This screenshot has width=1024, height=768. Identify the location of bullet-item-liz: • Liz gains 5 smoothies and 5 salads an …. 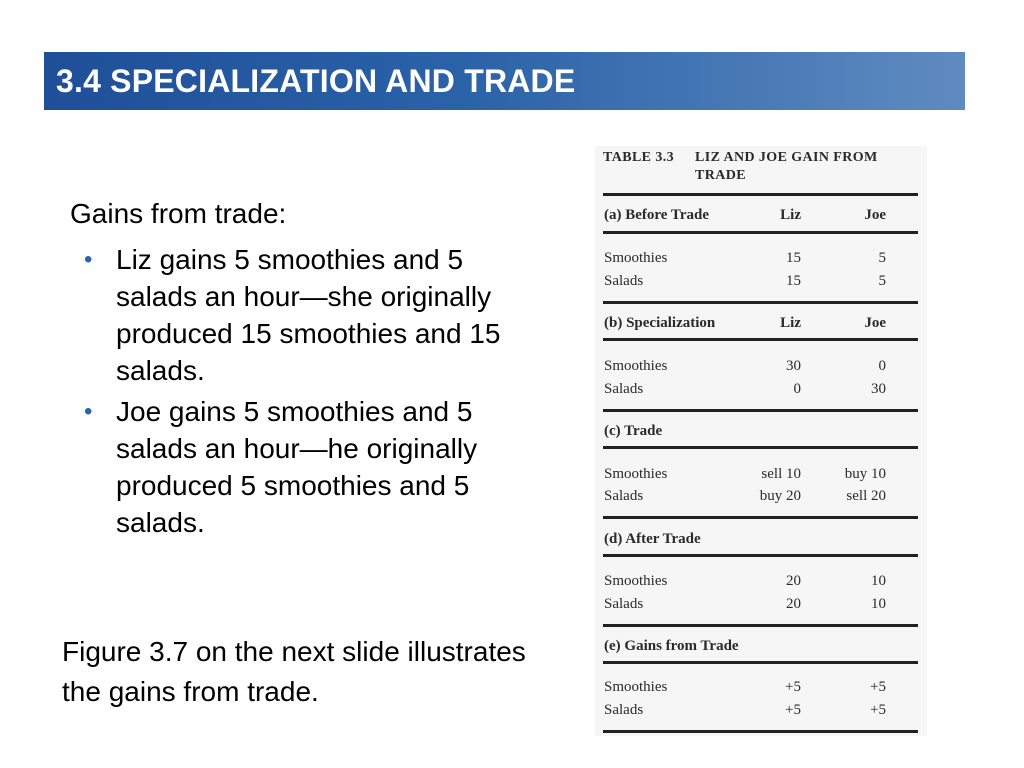
(299, 315).